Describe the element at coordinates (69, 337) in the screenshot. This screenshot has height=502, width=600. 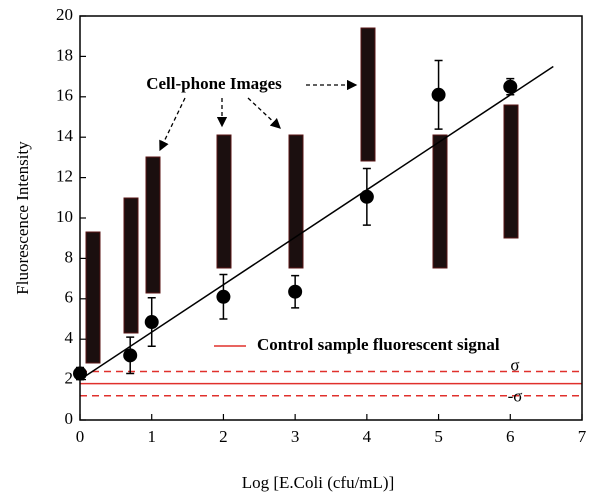
I see `y-tick-label: 4` at that location.